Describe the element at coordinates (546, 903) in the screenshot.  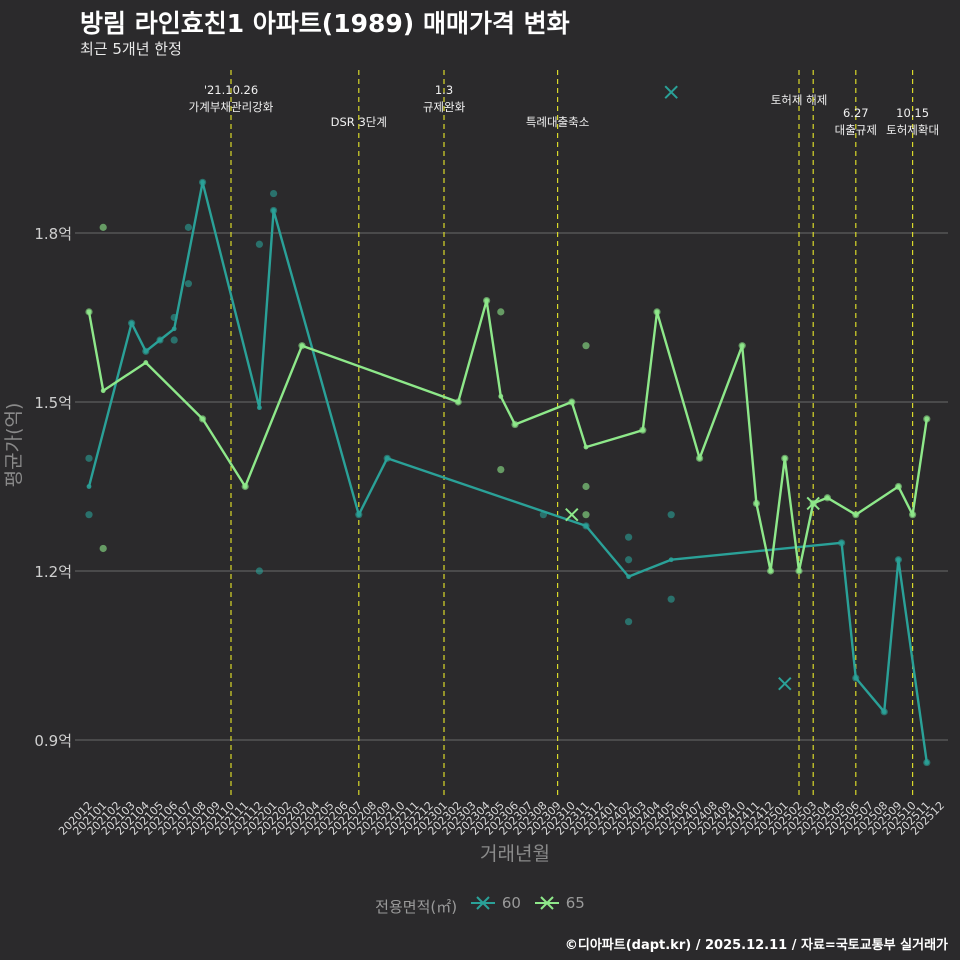
I see `legend-key-65-icon` at that location.